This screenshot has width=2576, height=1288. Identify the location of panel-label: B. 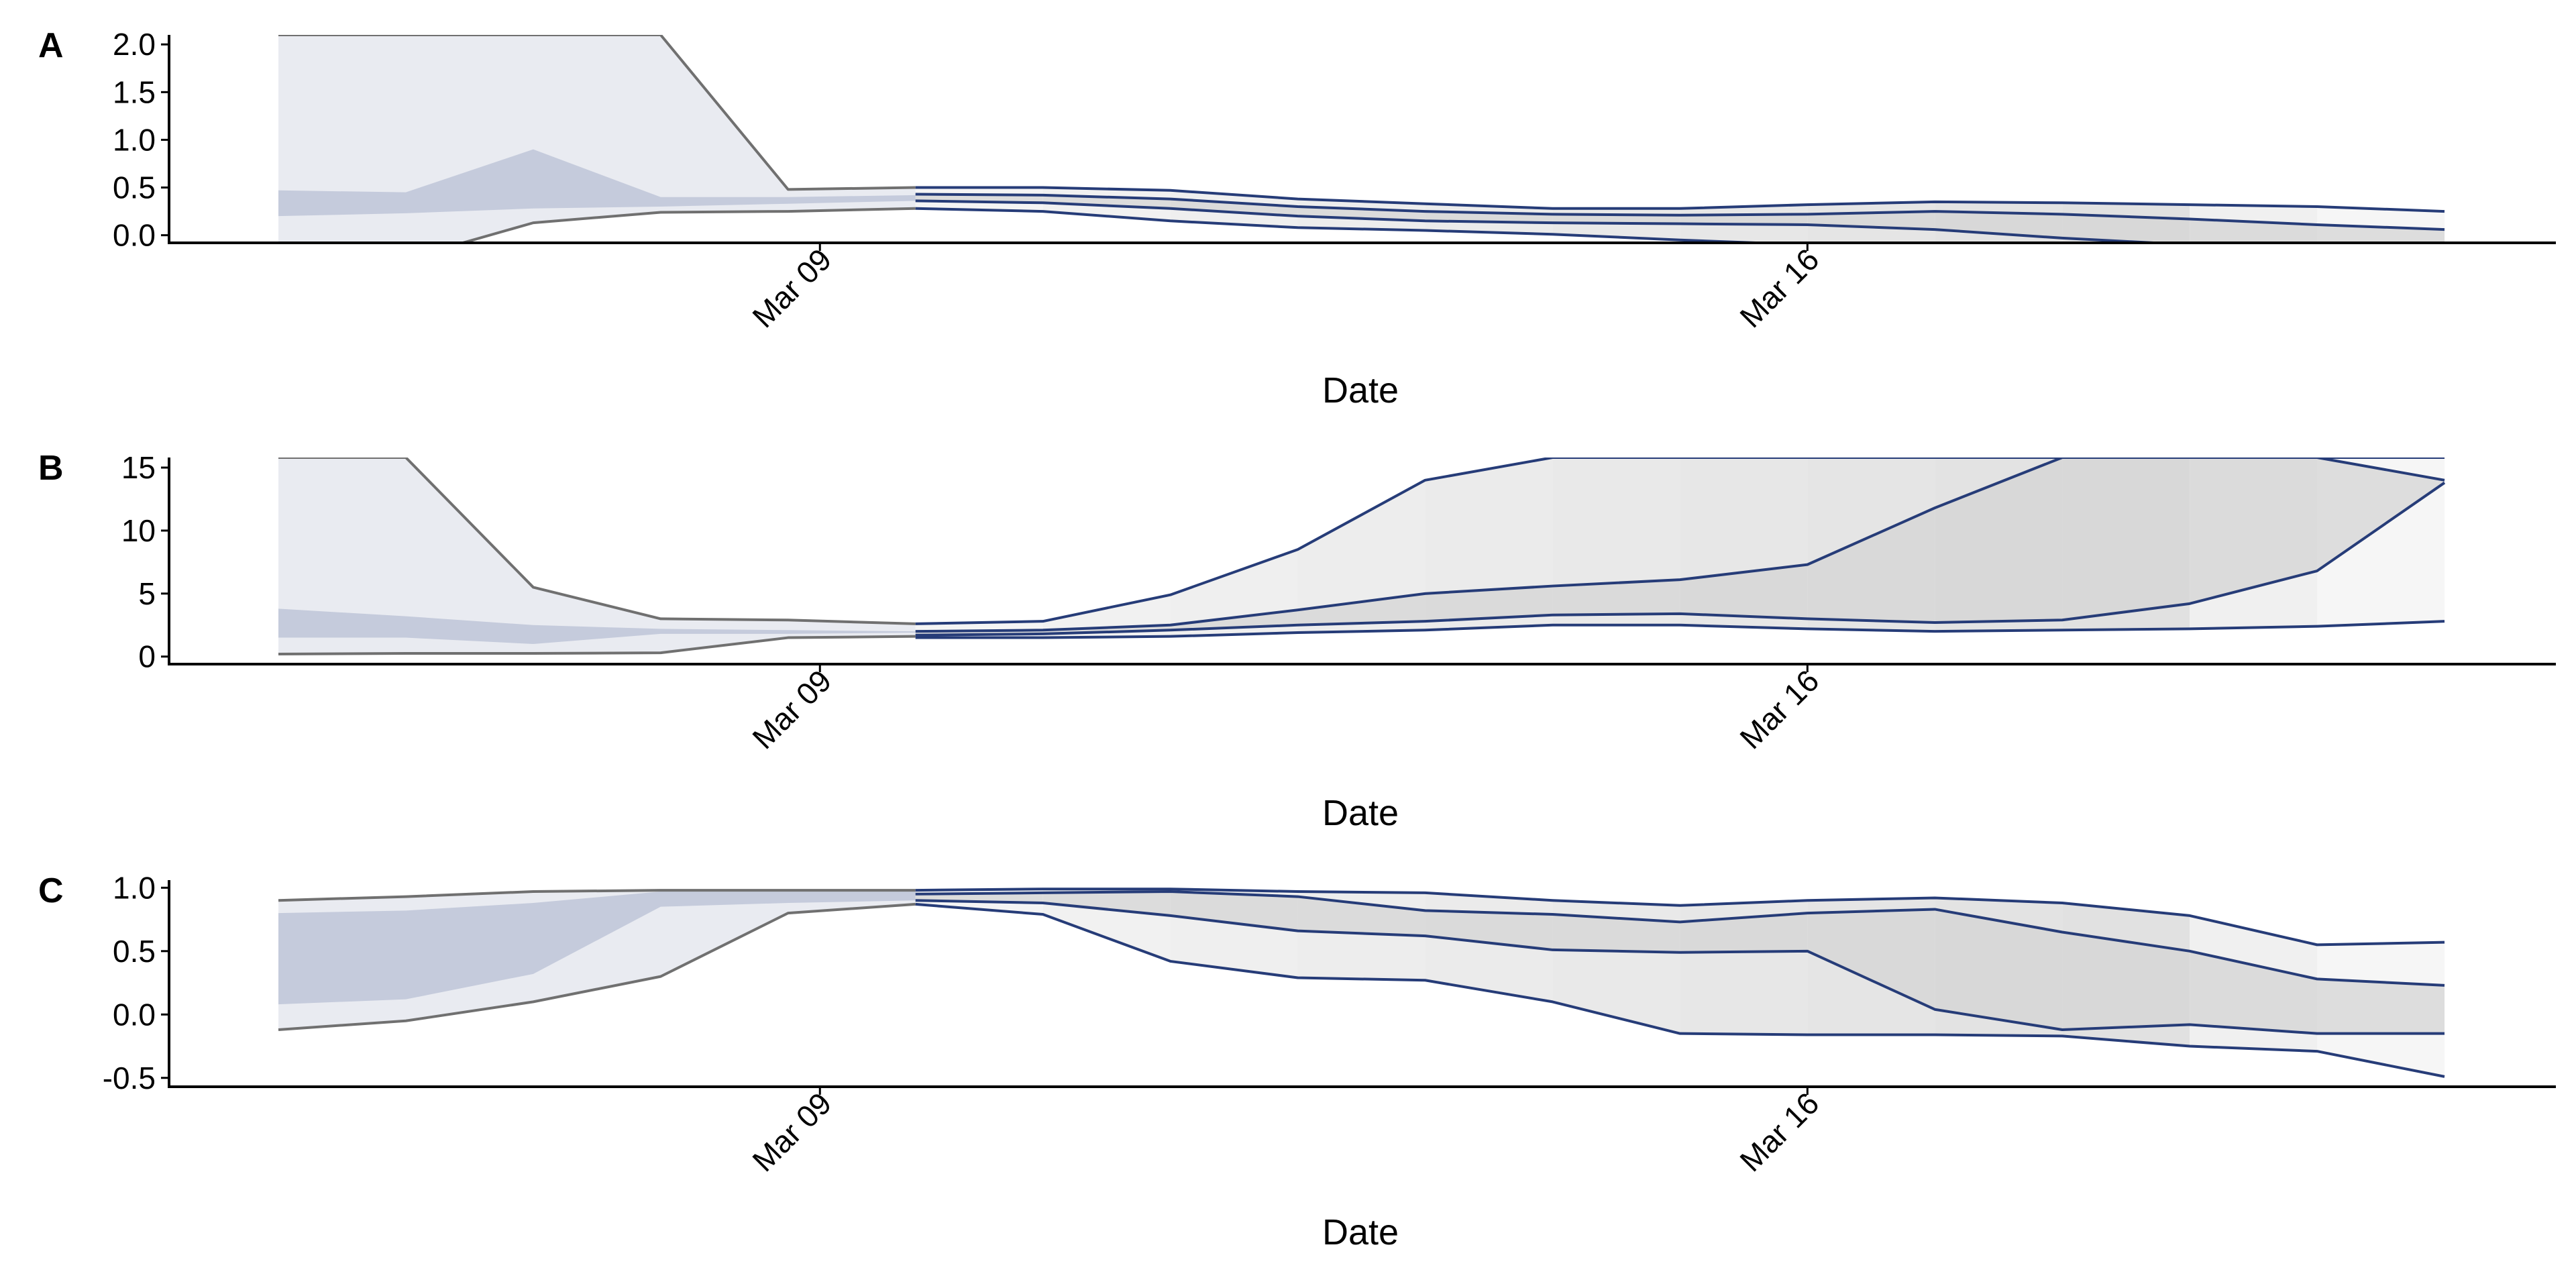
(51, 468).